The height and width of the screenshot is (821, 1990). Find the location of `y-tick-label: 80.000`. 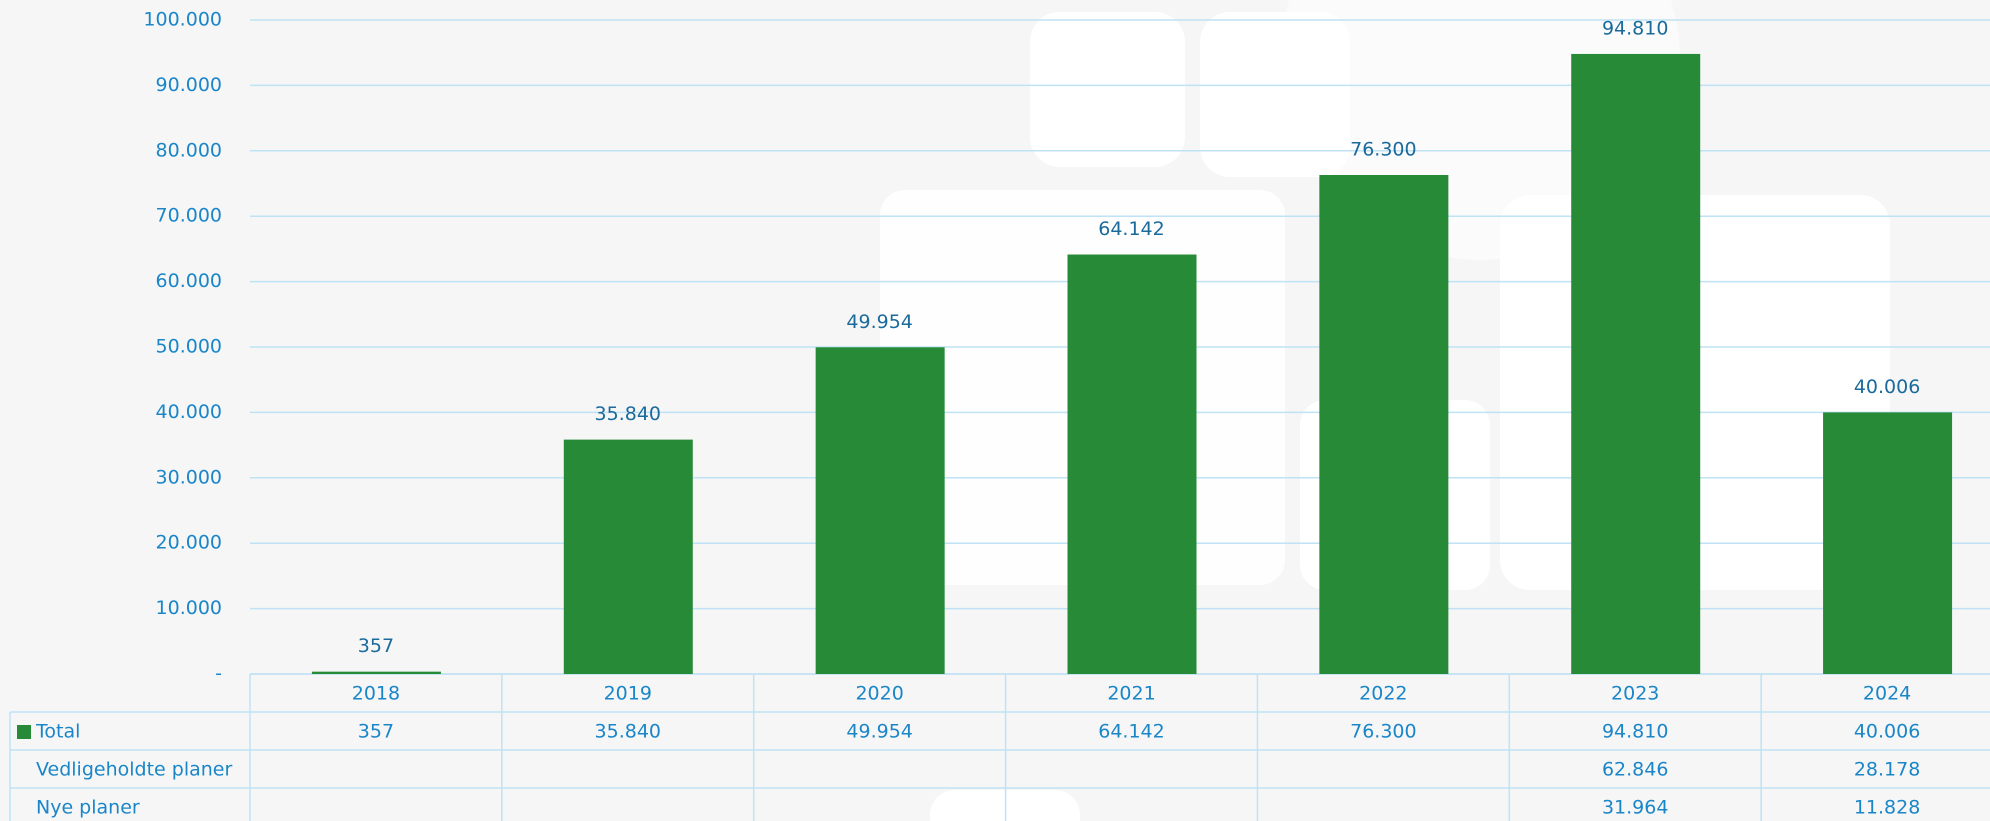

y-tick-label: 80.000 is located at coordinates (189, 150).